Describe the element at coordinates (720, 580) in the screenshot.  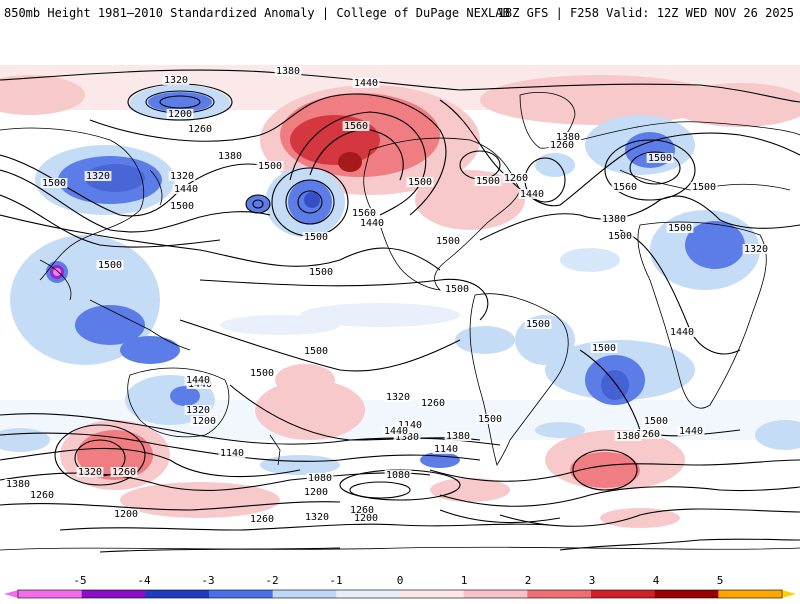
I see `colorbar-tick-label: 5` at that location.